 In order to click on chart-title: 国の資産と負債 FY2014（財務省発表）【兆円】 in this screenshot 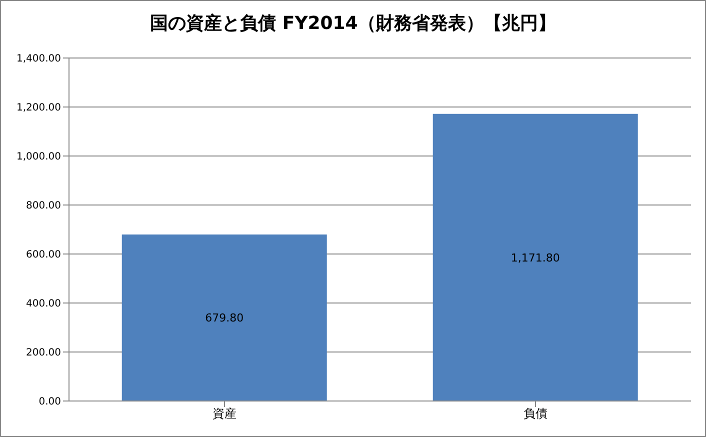, I will do `click(353, 23)`.